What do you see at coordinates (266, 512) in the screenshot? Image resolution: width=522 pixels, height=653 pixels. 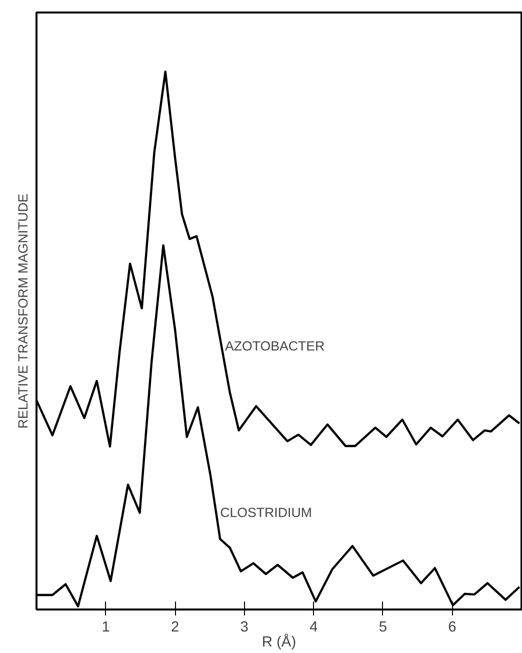 I see `annotation: CLOSTRIDIUM` at bounding box center [266, 512].